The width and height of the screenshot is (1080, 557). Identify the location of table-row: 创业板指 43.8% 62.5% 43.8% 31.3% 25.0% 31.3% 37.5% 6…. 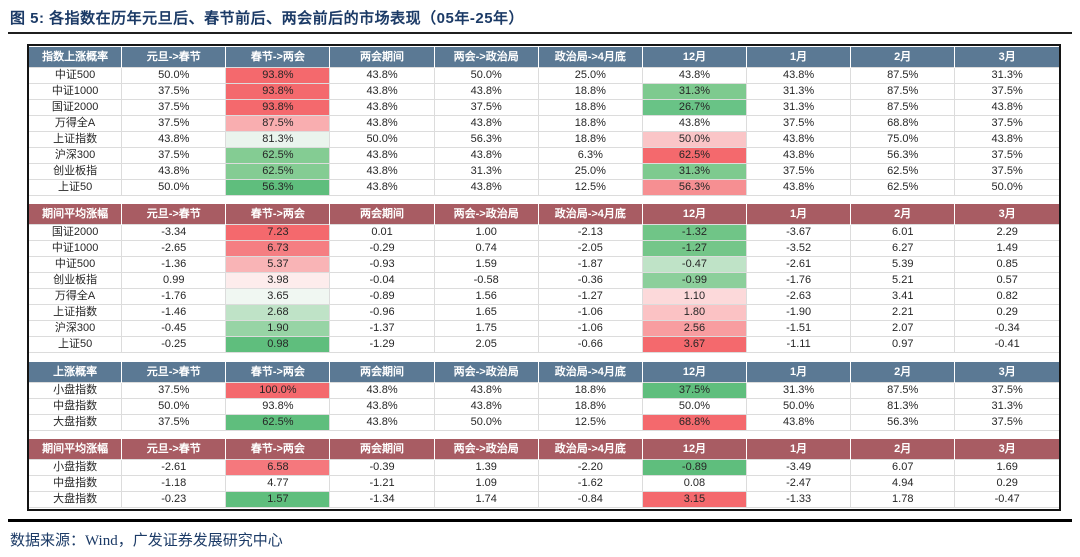
(544, 171).